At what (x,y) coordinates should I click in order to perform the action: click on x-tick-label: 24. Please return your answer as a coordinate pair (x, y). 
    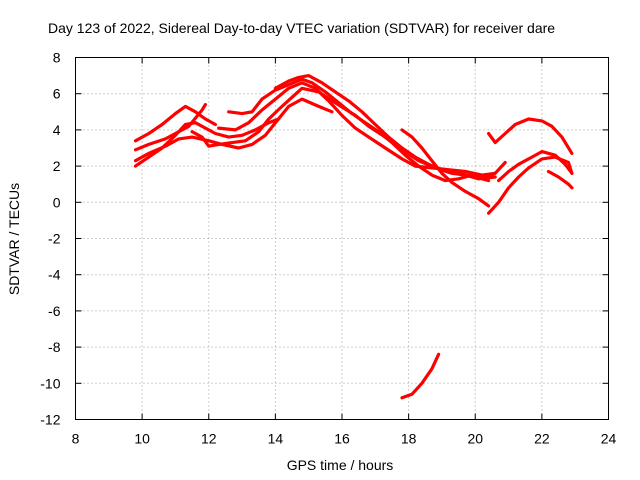
    Looking at the image, I should click on (609, 439).